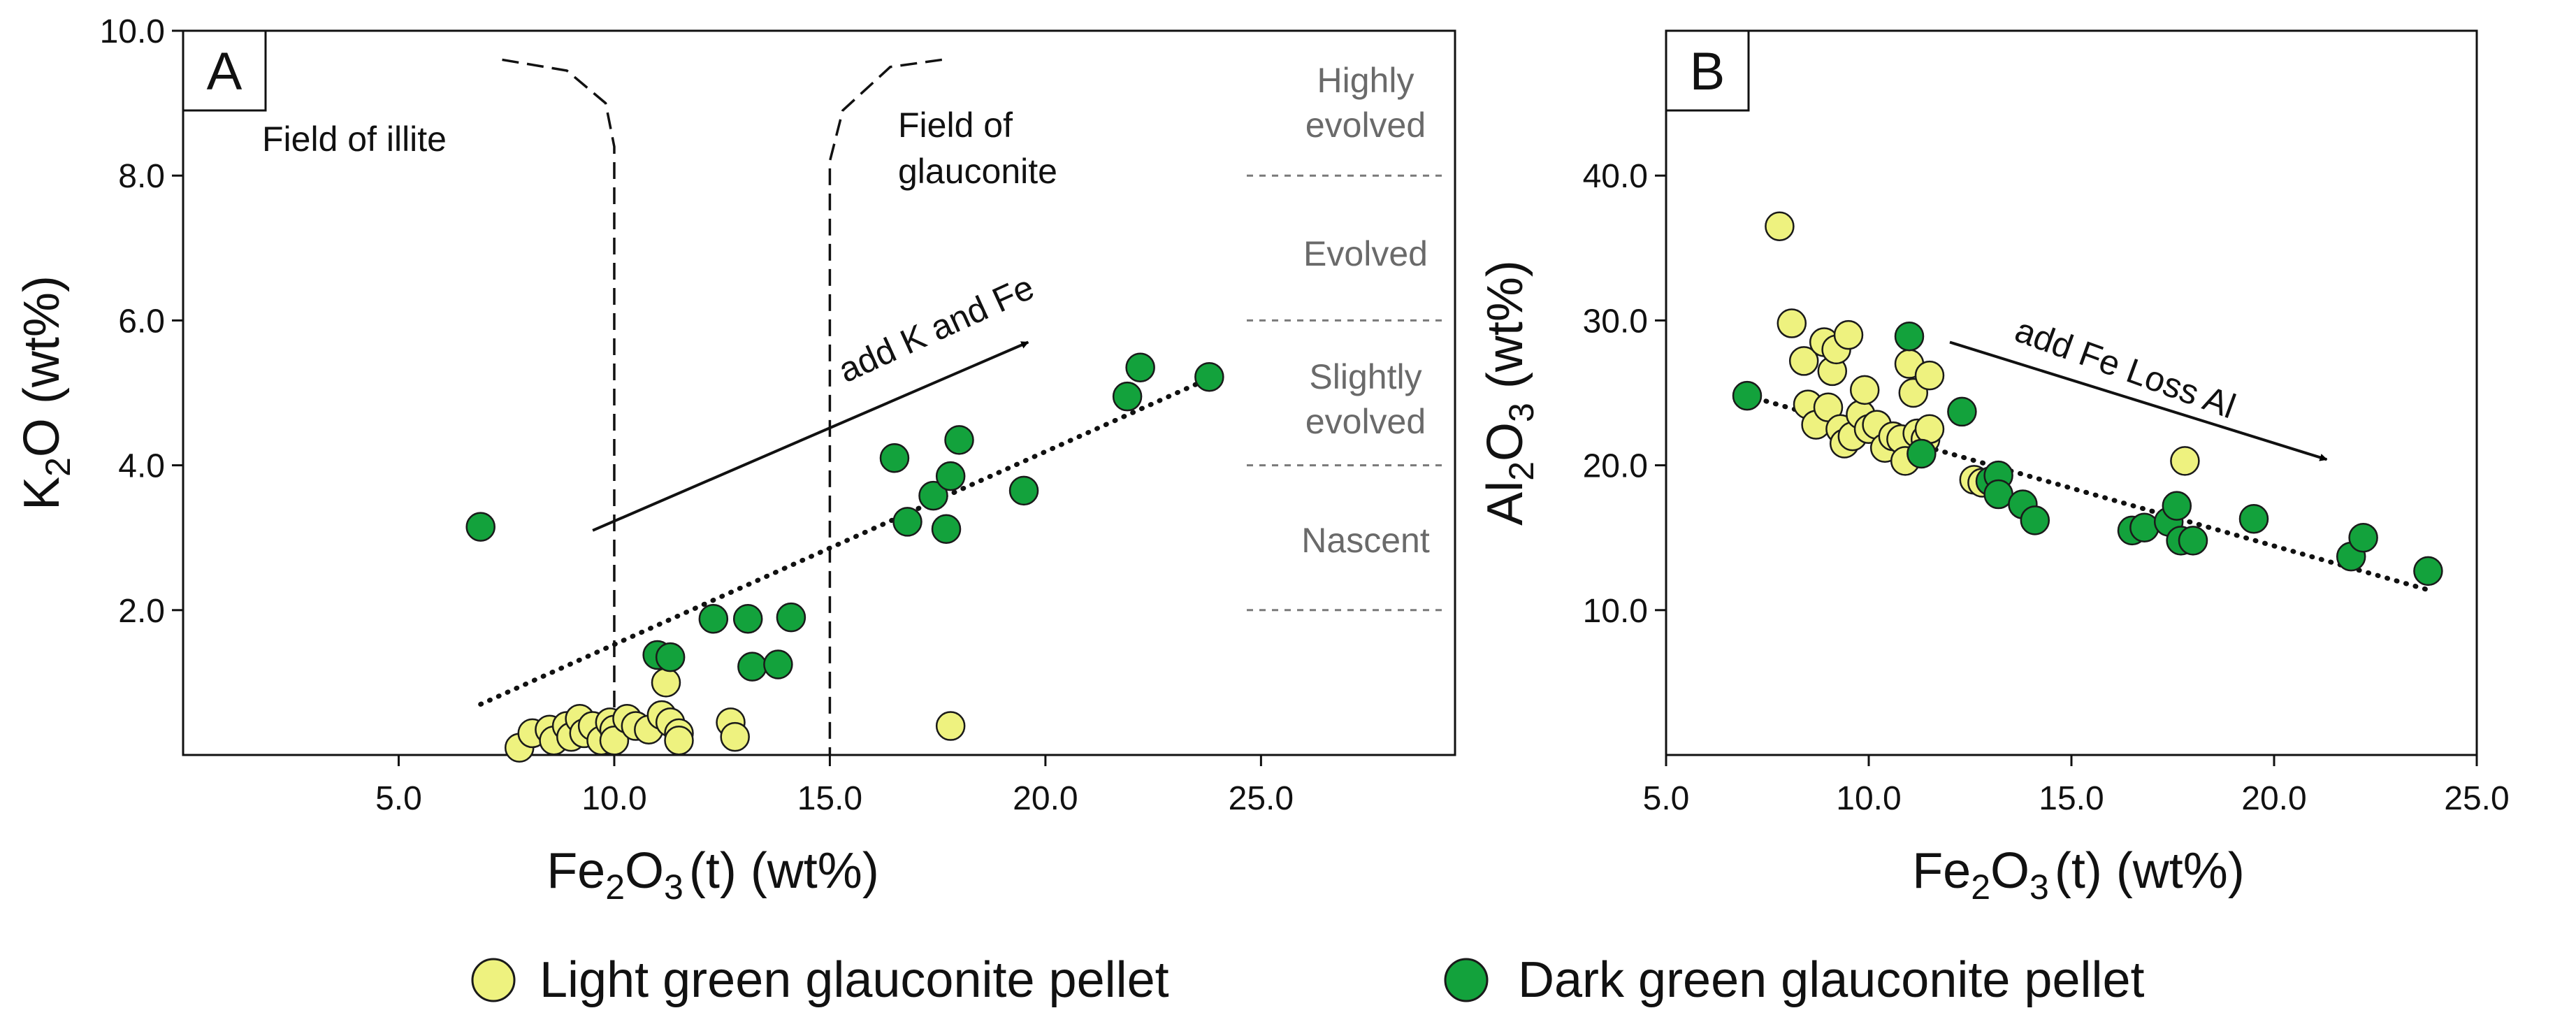 This screenshot has height=1029, width=2576. Describe the element at coordinates (1466, 980) in the screenshot. I see `legend-dark-marker` at that location.